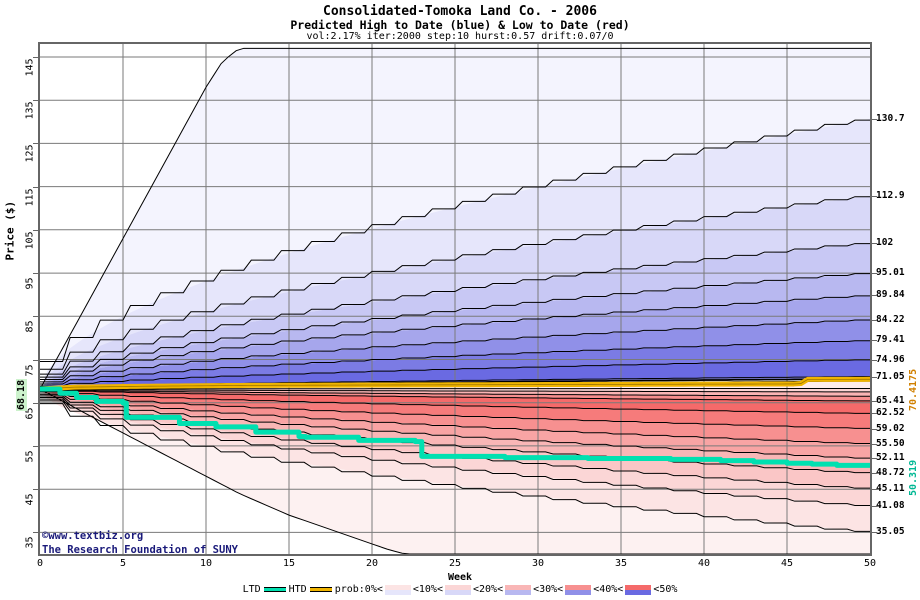  What do you see at coordinates (913, 478) in the screenshot?
I see `ltd-end-value-label: 50.319` at bounding box center [913, 478].